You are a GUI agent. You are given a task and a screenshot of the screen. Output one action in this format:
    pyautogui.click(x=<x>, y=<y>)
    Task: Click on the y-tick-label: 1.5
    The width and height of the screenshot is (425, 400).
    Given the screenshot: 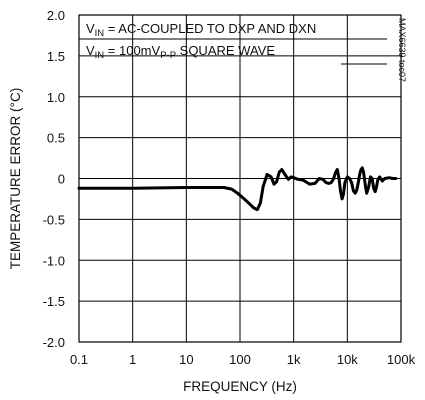 What is the action you would take?
    pyautogui.click(x=56, y=56)
    